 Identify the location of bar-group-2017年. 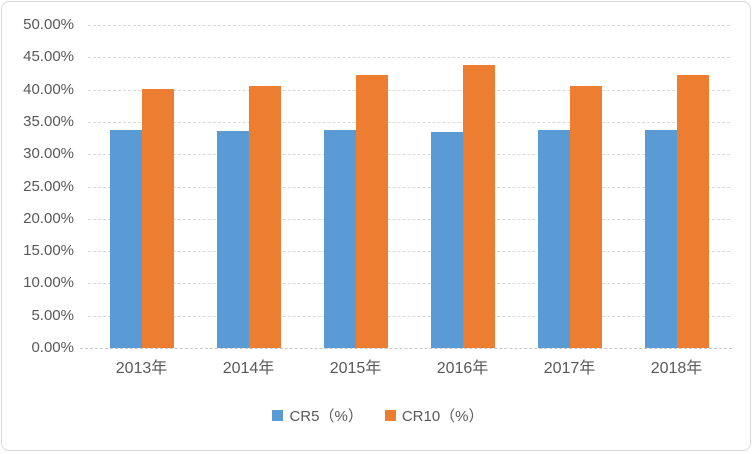
(569, 186).